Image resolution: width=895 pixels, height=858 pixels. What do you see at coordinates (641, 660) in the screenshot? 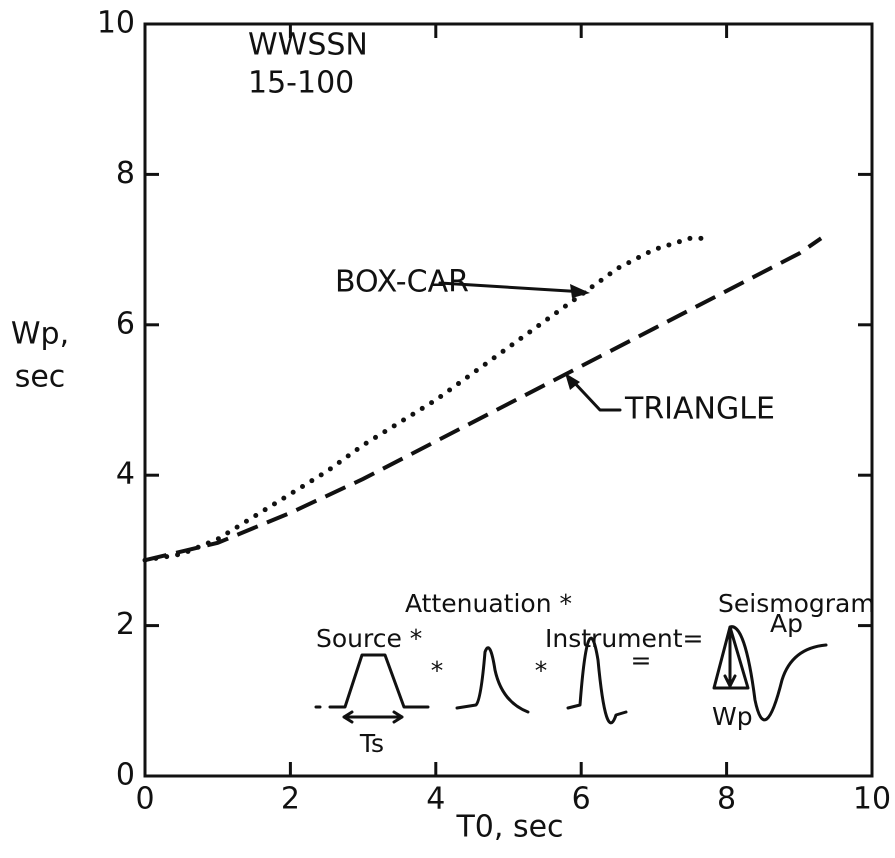
I see `inset-operator: =` at bounding box center [641, 660].